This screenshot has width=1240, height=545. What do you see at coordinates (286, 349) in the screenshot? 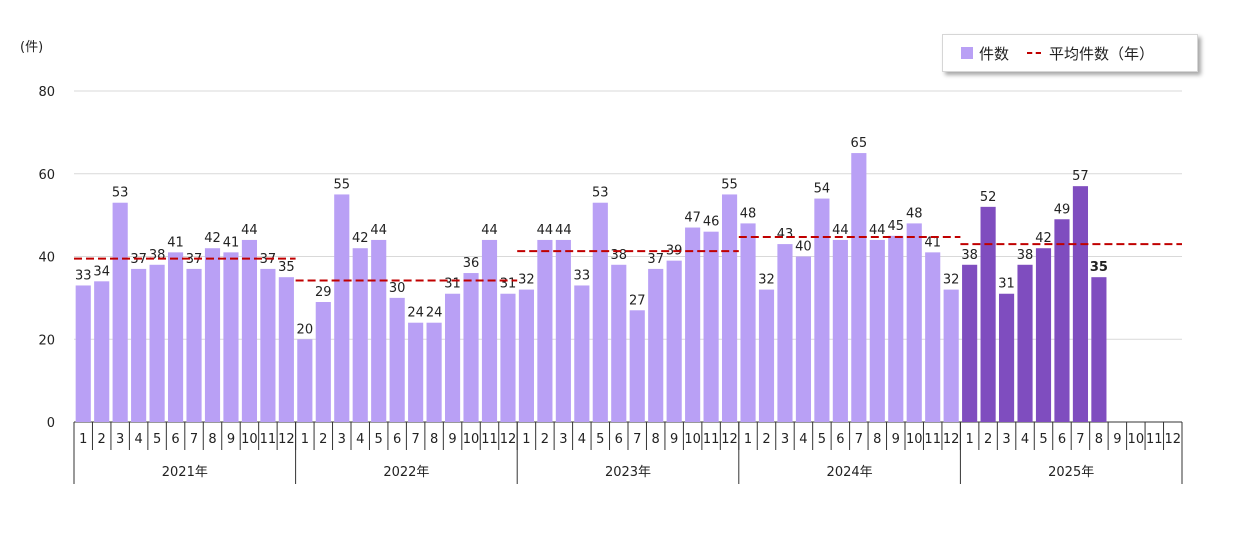
I see `bar-2021年-12` at bounding box center [286, 349].